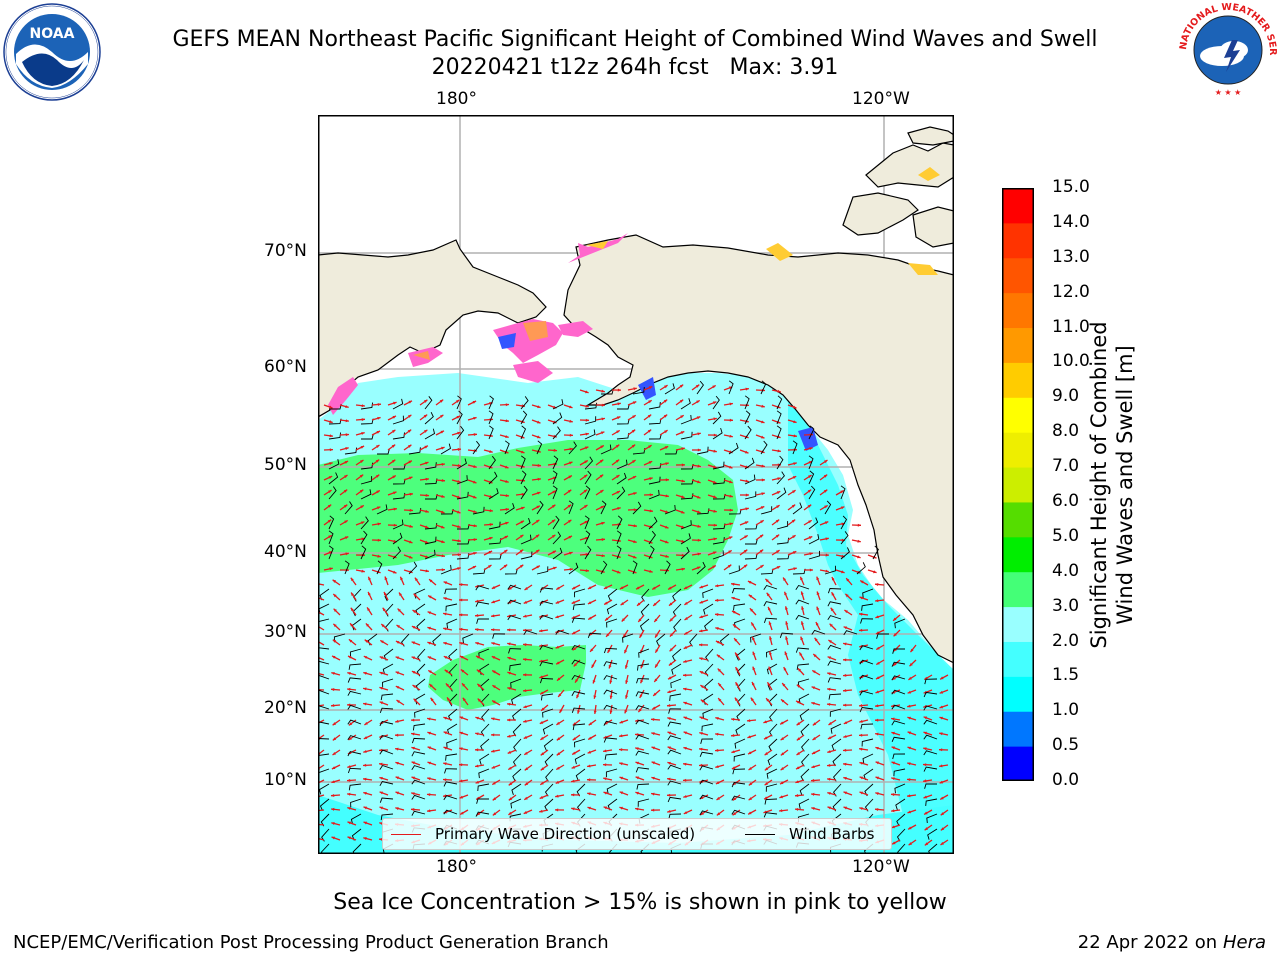 This screenshot has width=1280, height=960. Describe the element at coordinates (321, 658) in the screenshot. I see `wave-direction-arrow` at that location.